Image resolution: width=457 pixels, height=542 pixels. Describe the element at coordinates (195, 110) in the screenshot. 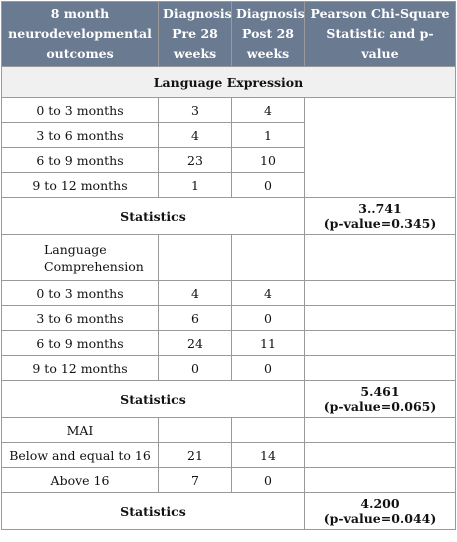

I see `row-pre: 3` at that location.